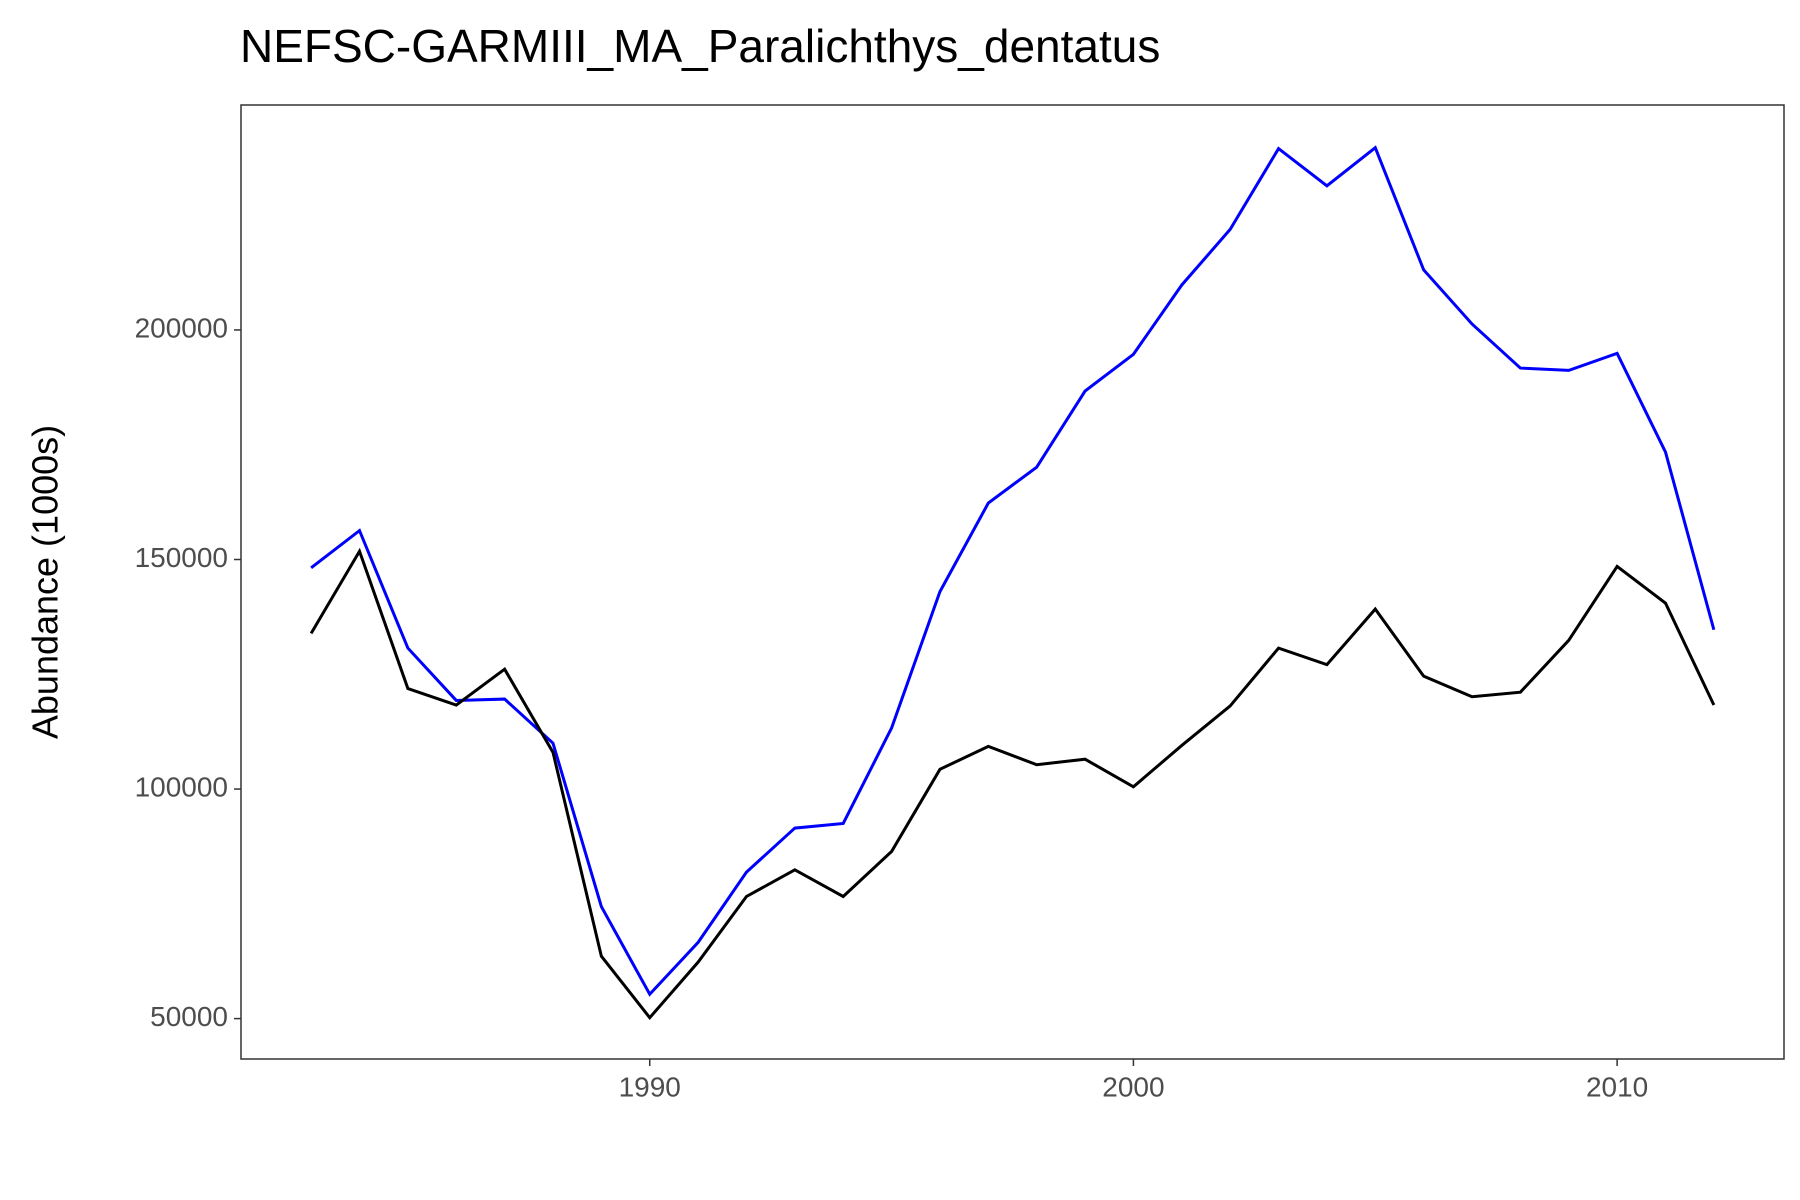  I want to click on chart-title: NEFSC-GARMIII_MA_Paralichthys_dentatus, so click(700, 46).